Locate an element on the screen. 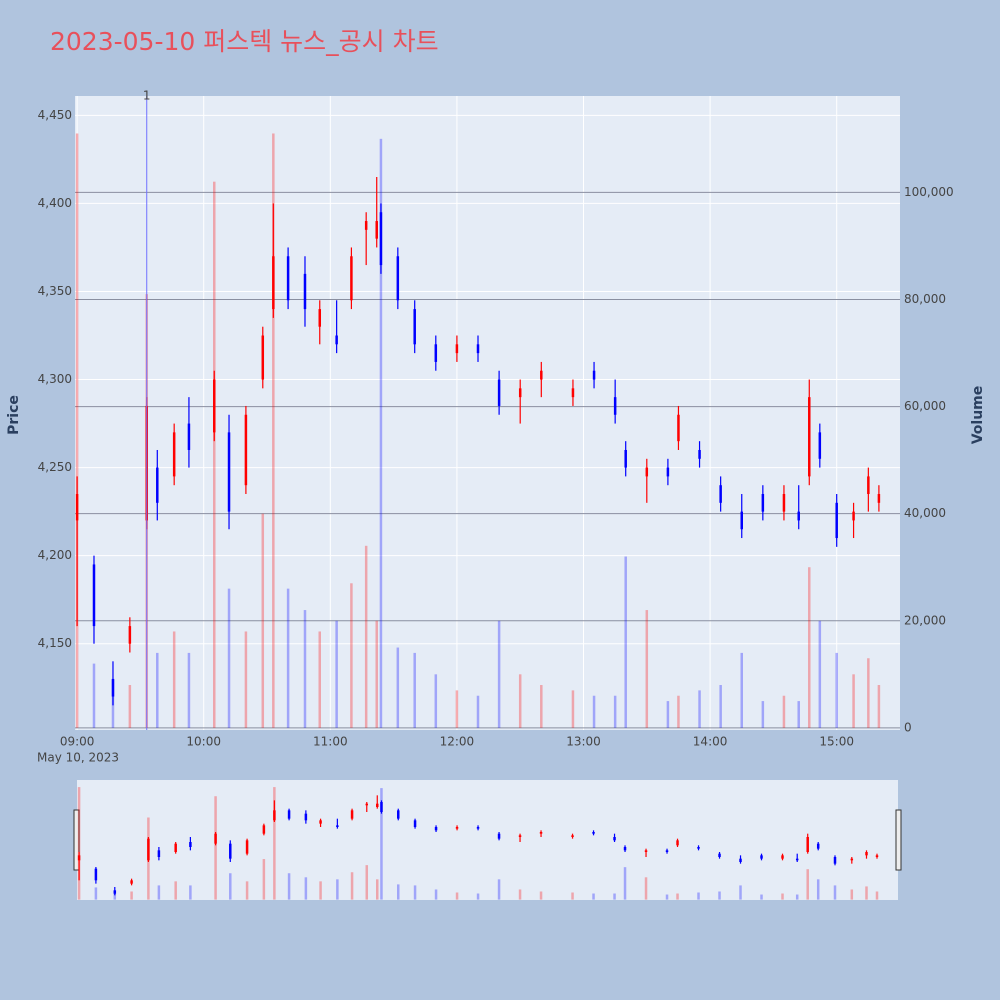  slider-handle-right is located at coordinates (898, 840).